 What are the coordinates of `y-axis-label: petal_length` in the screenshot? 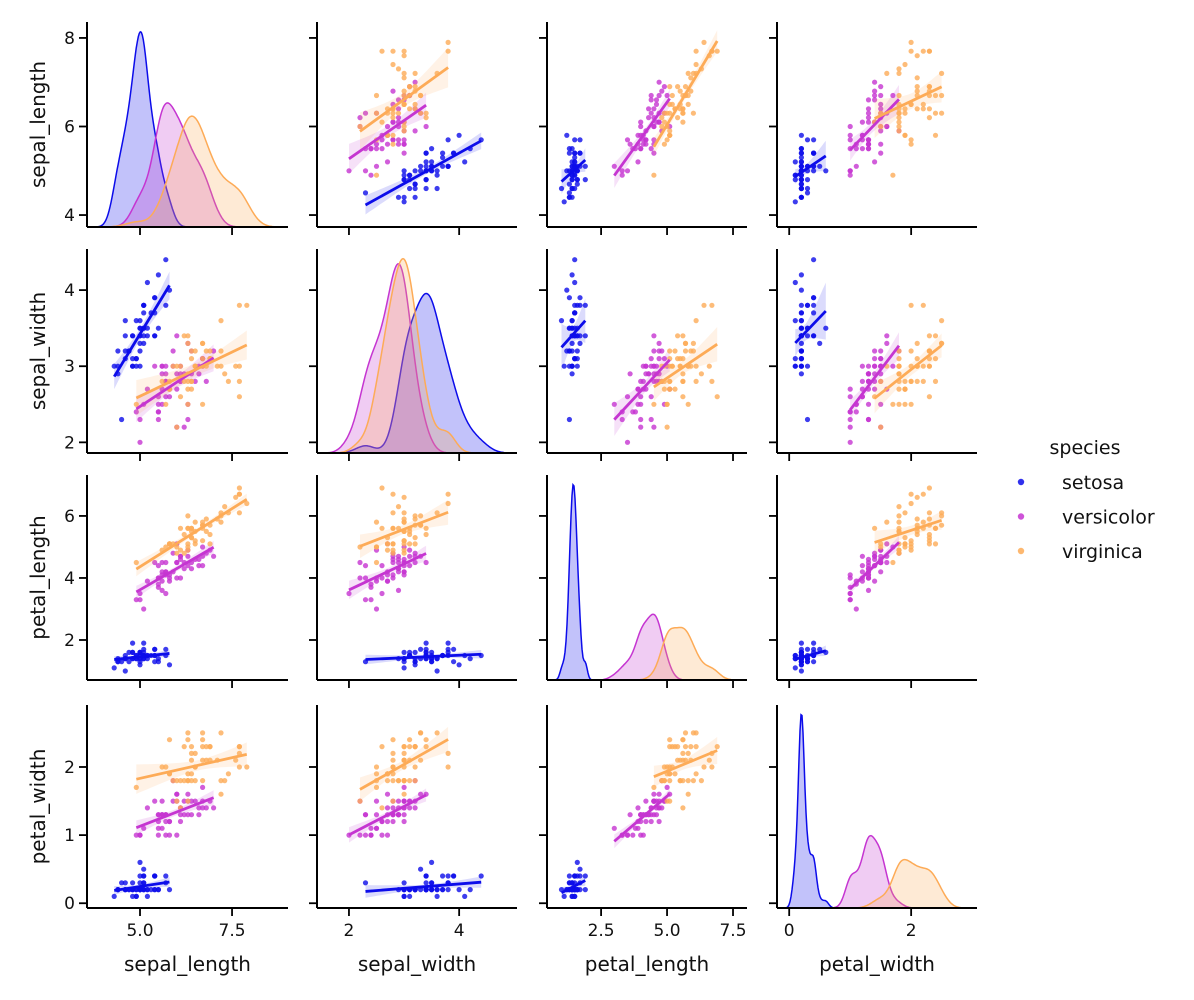 It's located at (38, 577).